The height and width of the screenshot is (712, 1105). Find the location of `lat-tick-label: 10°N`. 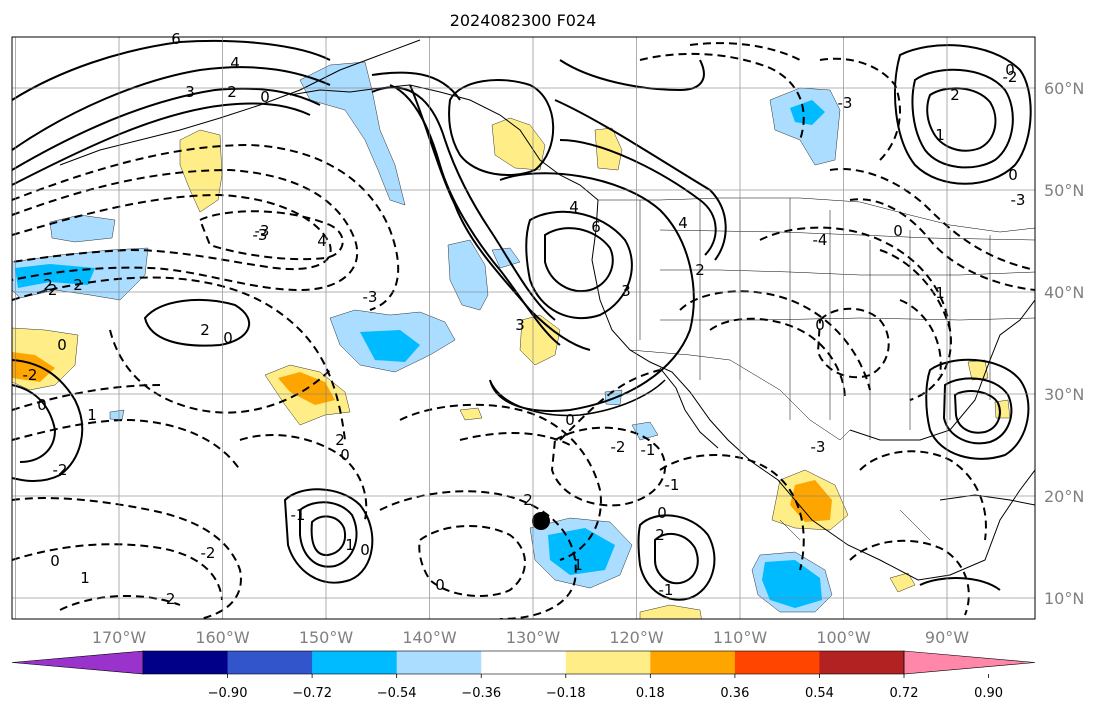

lat-tick-label: 10°N is located at coordinates (1064, 598).